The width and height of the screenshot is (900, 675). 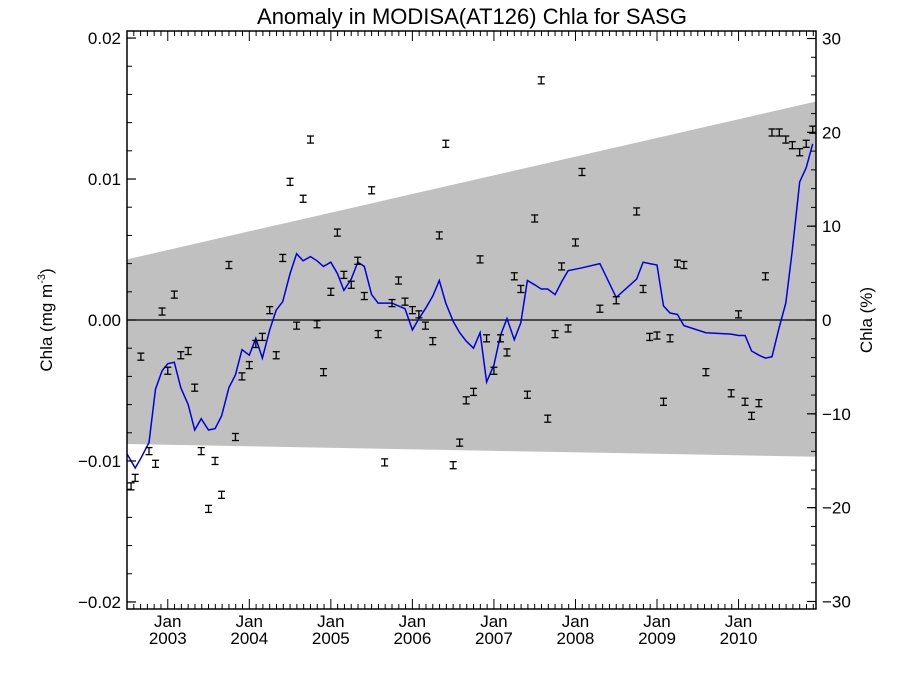 I want to click on y-right-tick-label: −10, so click(x=836, y=414).